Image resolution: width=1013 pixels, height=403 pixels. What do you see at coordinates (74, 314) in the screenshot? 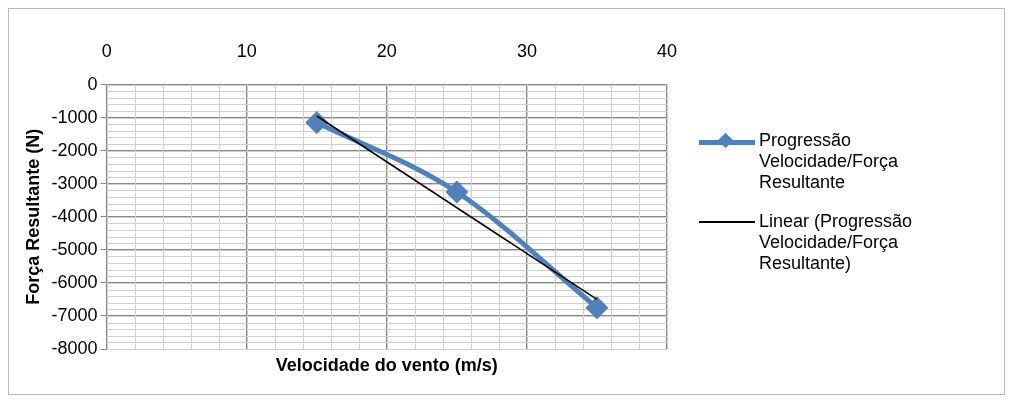
I see `y-tick-label: -7000` at bounding box center [74, 314].